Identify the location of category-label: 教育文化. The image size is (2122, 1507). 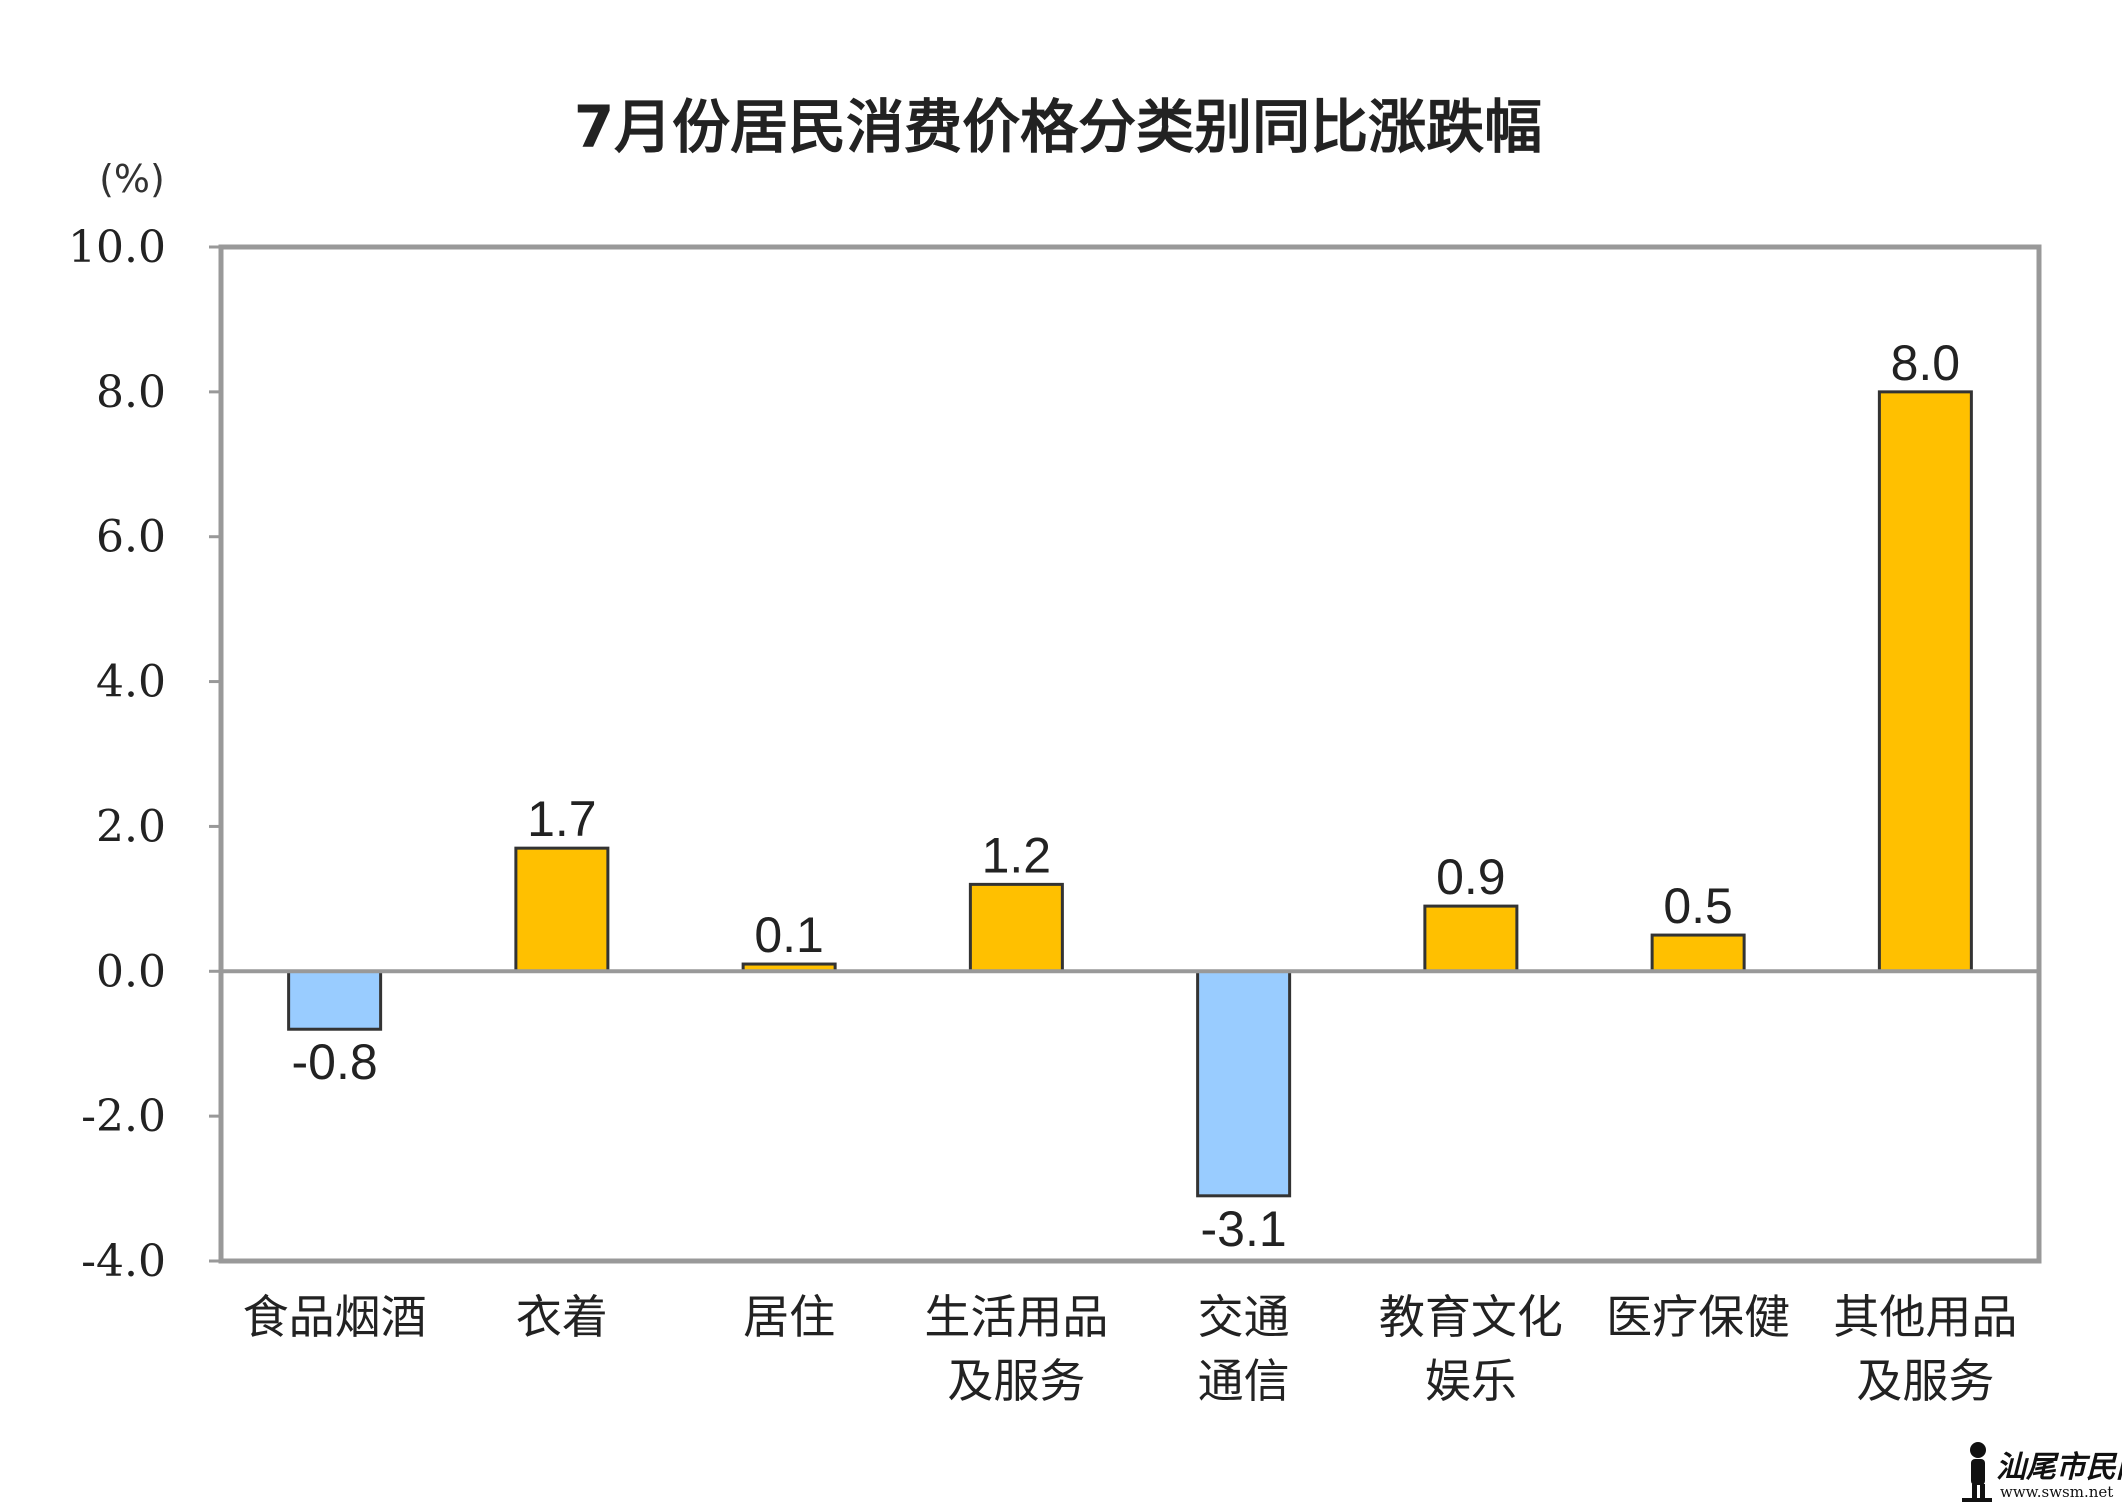
(1471, 1317).